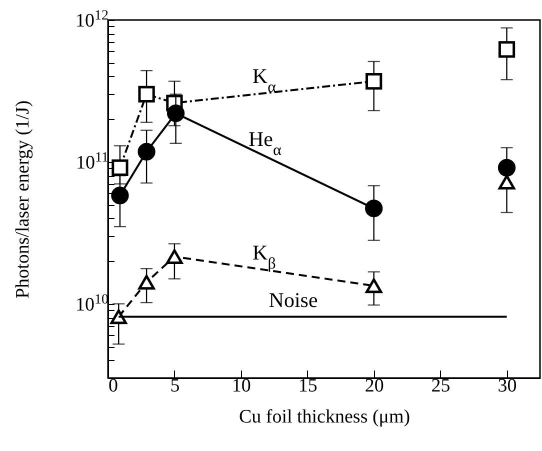 The width and height of the screenshot is (542, 451). What do you see at coordinates (264, 256) in the screenshot?
I see `series-label: K$_{β}$` at bounding box center [264, 256].